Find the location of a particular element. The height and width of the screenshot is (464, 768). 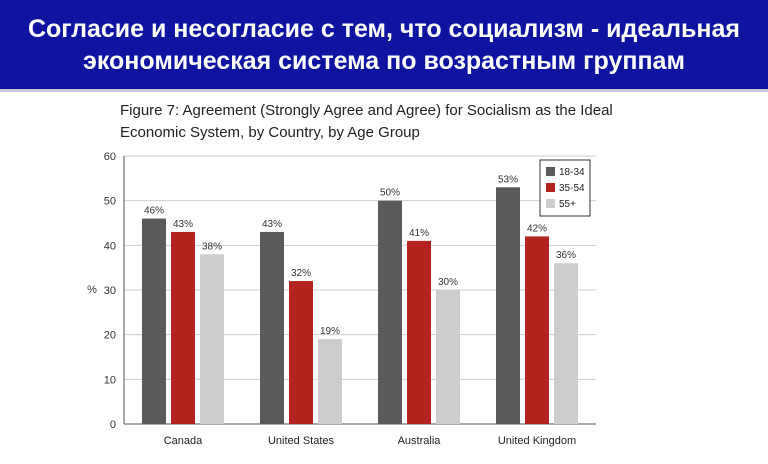

y-tick-label: 10 is located at coordinates (110, 380).